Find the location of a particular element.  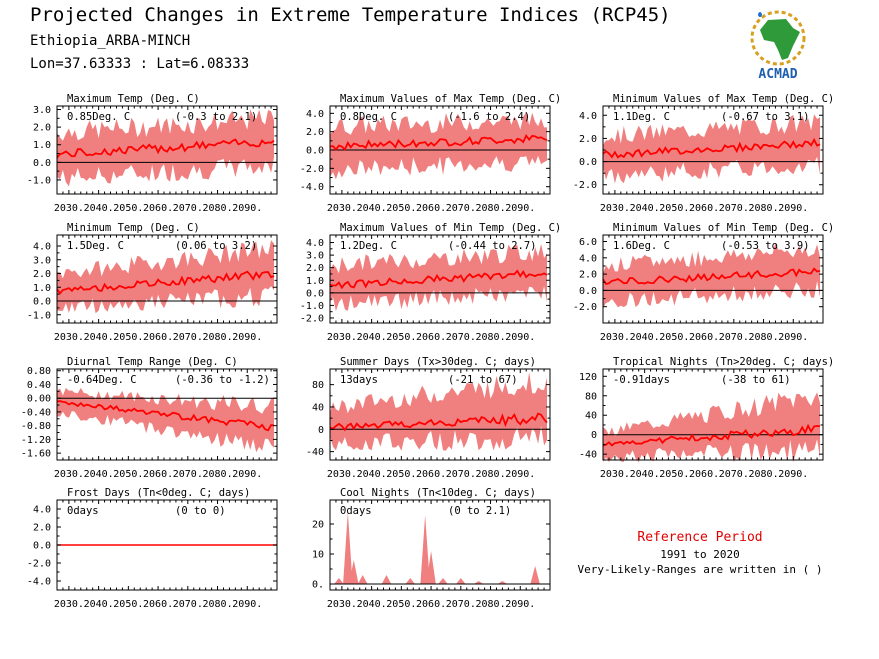

y-tick-label: 4.0 is located at coordinates (588, 116).